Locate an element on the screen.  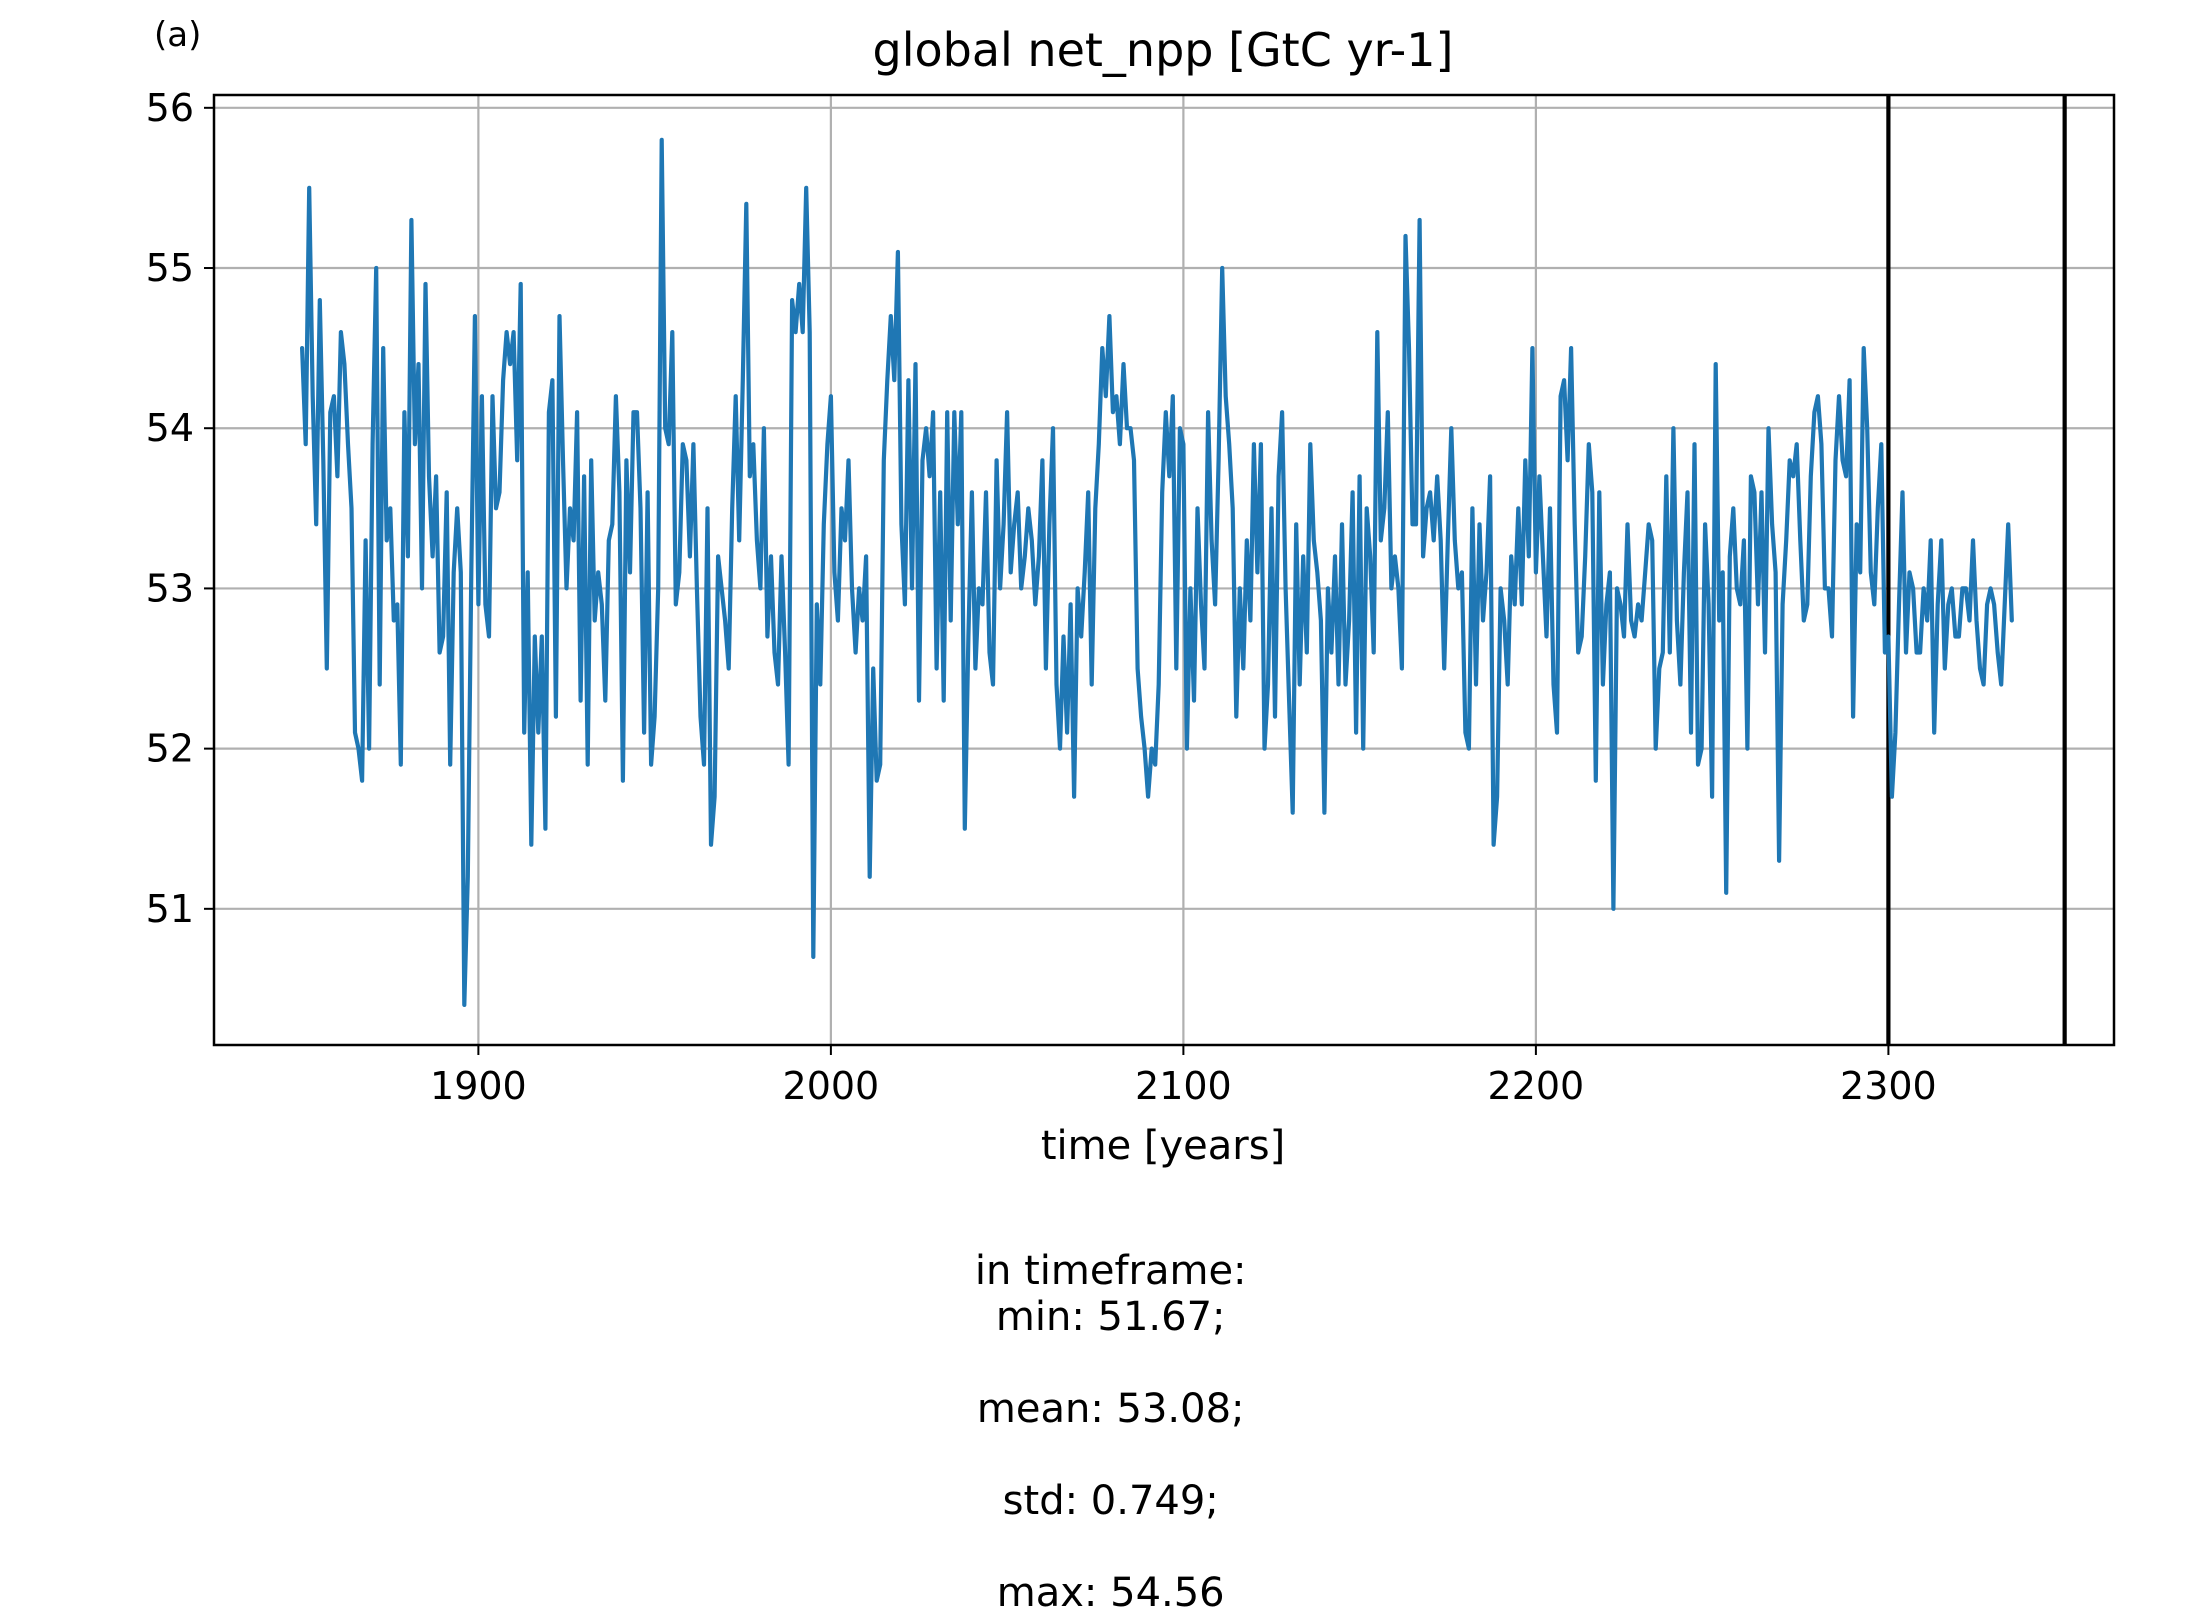
chart-title: global net_npp [GtC yr-1] is located at coordinates (1163, 50).